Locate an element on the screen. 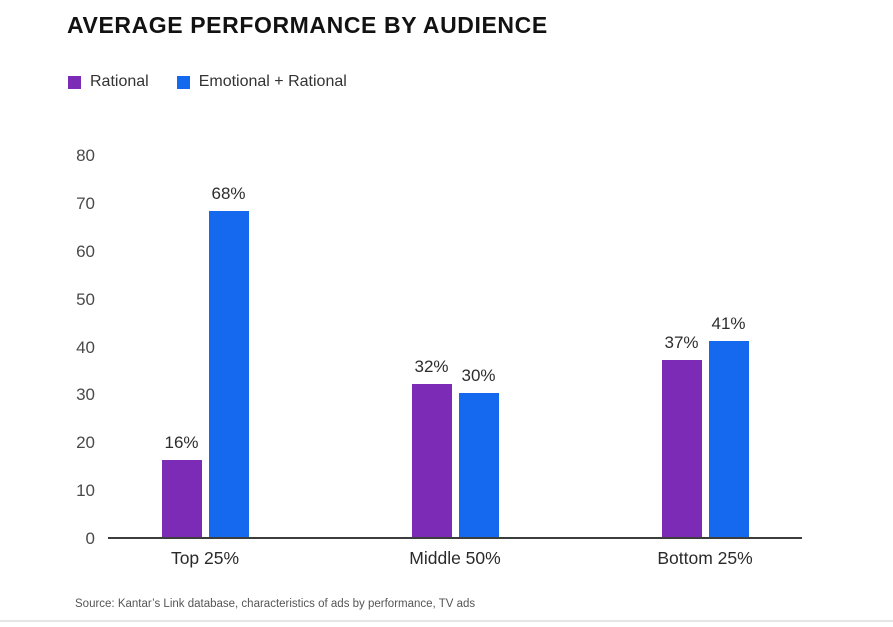 This screenshot has height=627, width=893. y-tick-label: 10 is located at coordinates (85, 491).